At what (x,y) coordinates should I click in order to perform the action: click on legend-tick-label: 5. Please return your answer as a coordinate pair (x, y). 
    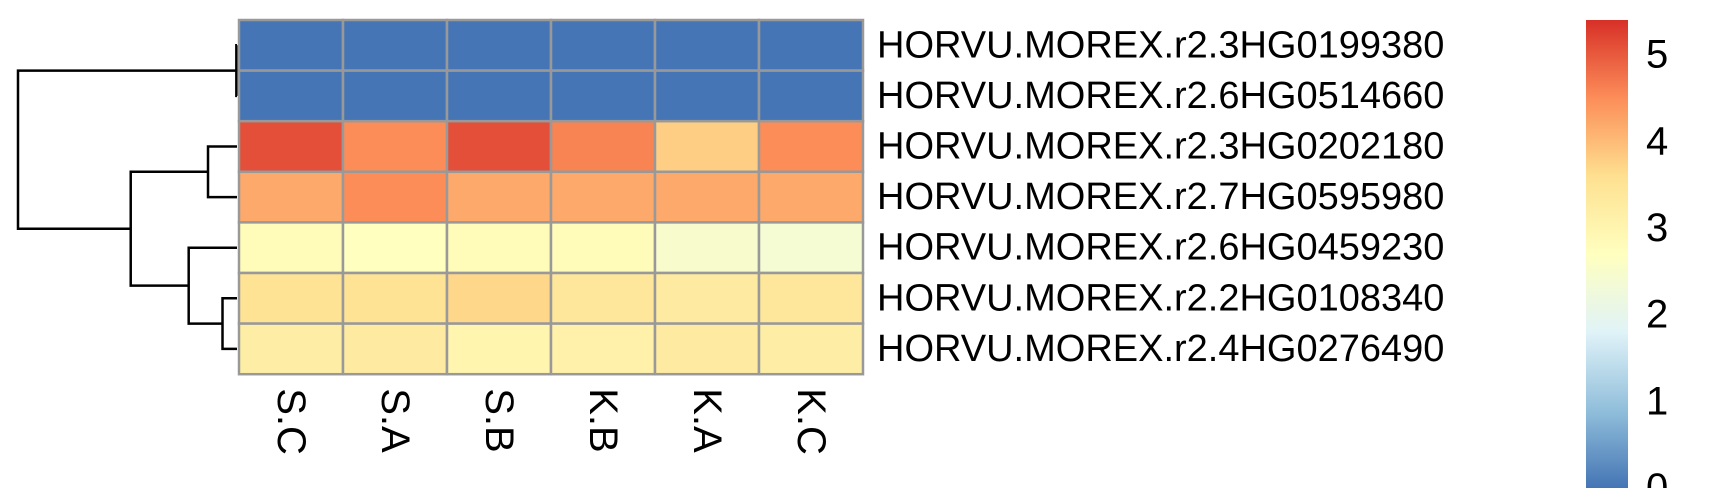
    Looking at the image, I should click on (1657, 55).